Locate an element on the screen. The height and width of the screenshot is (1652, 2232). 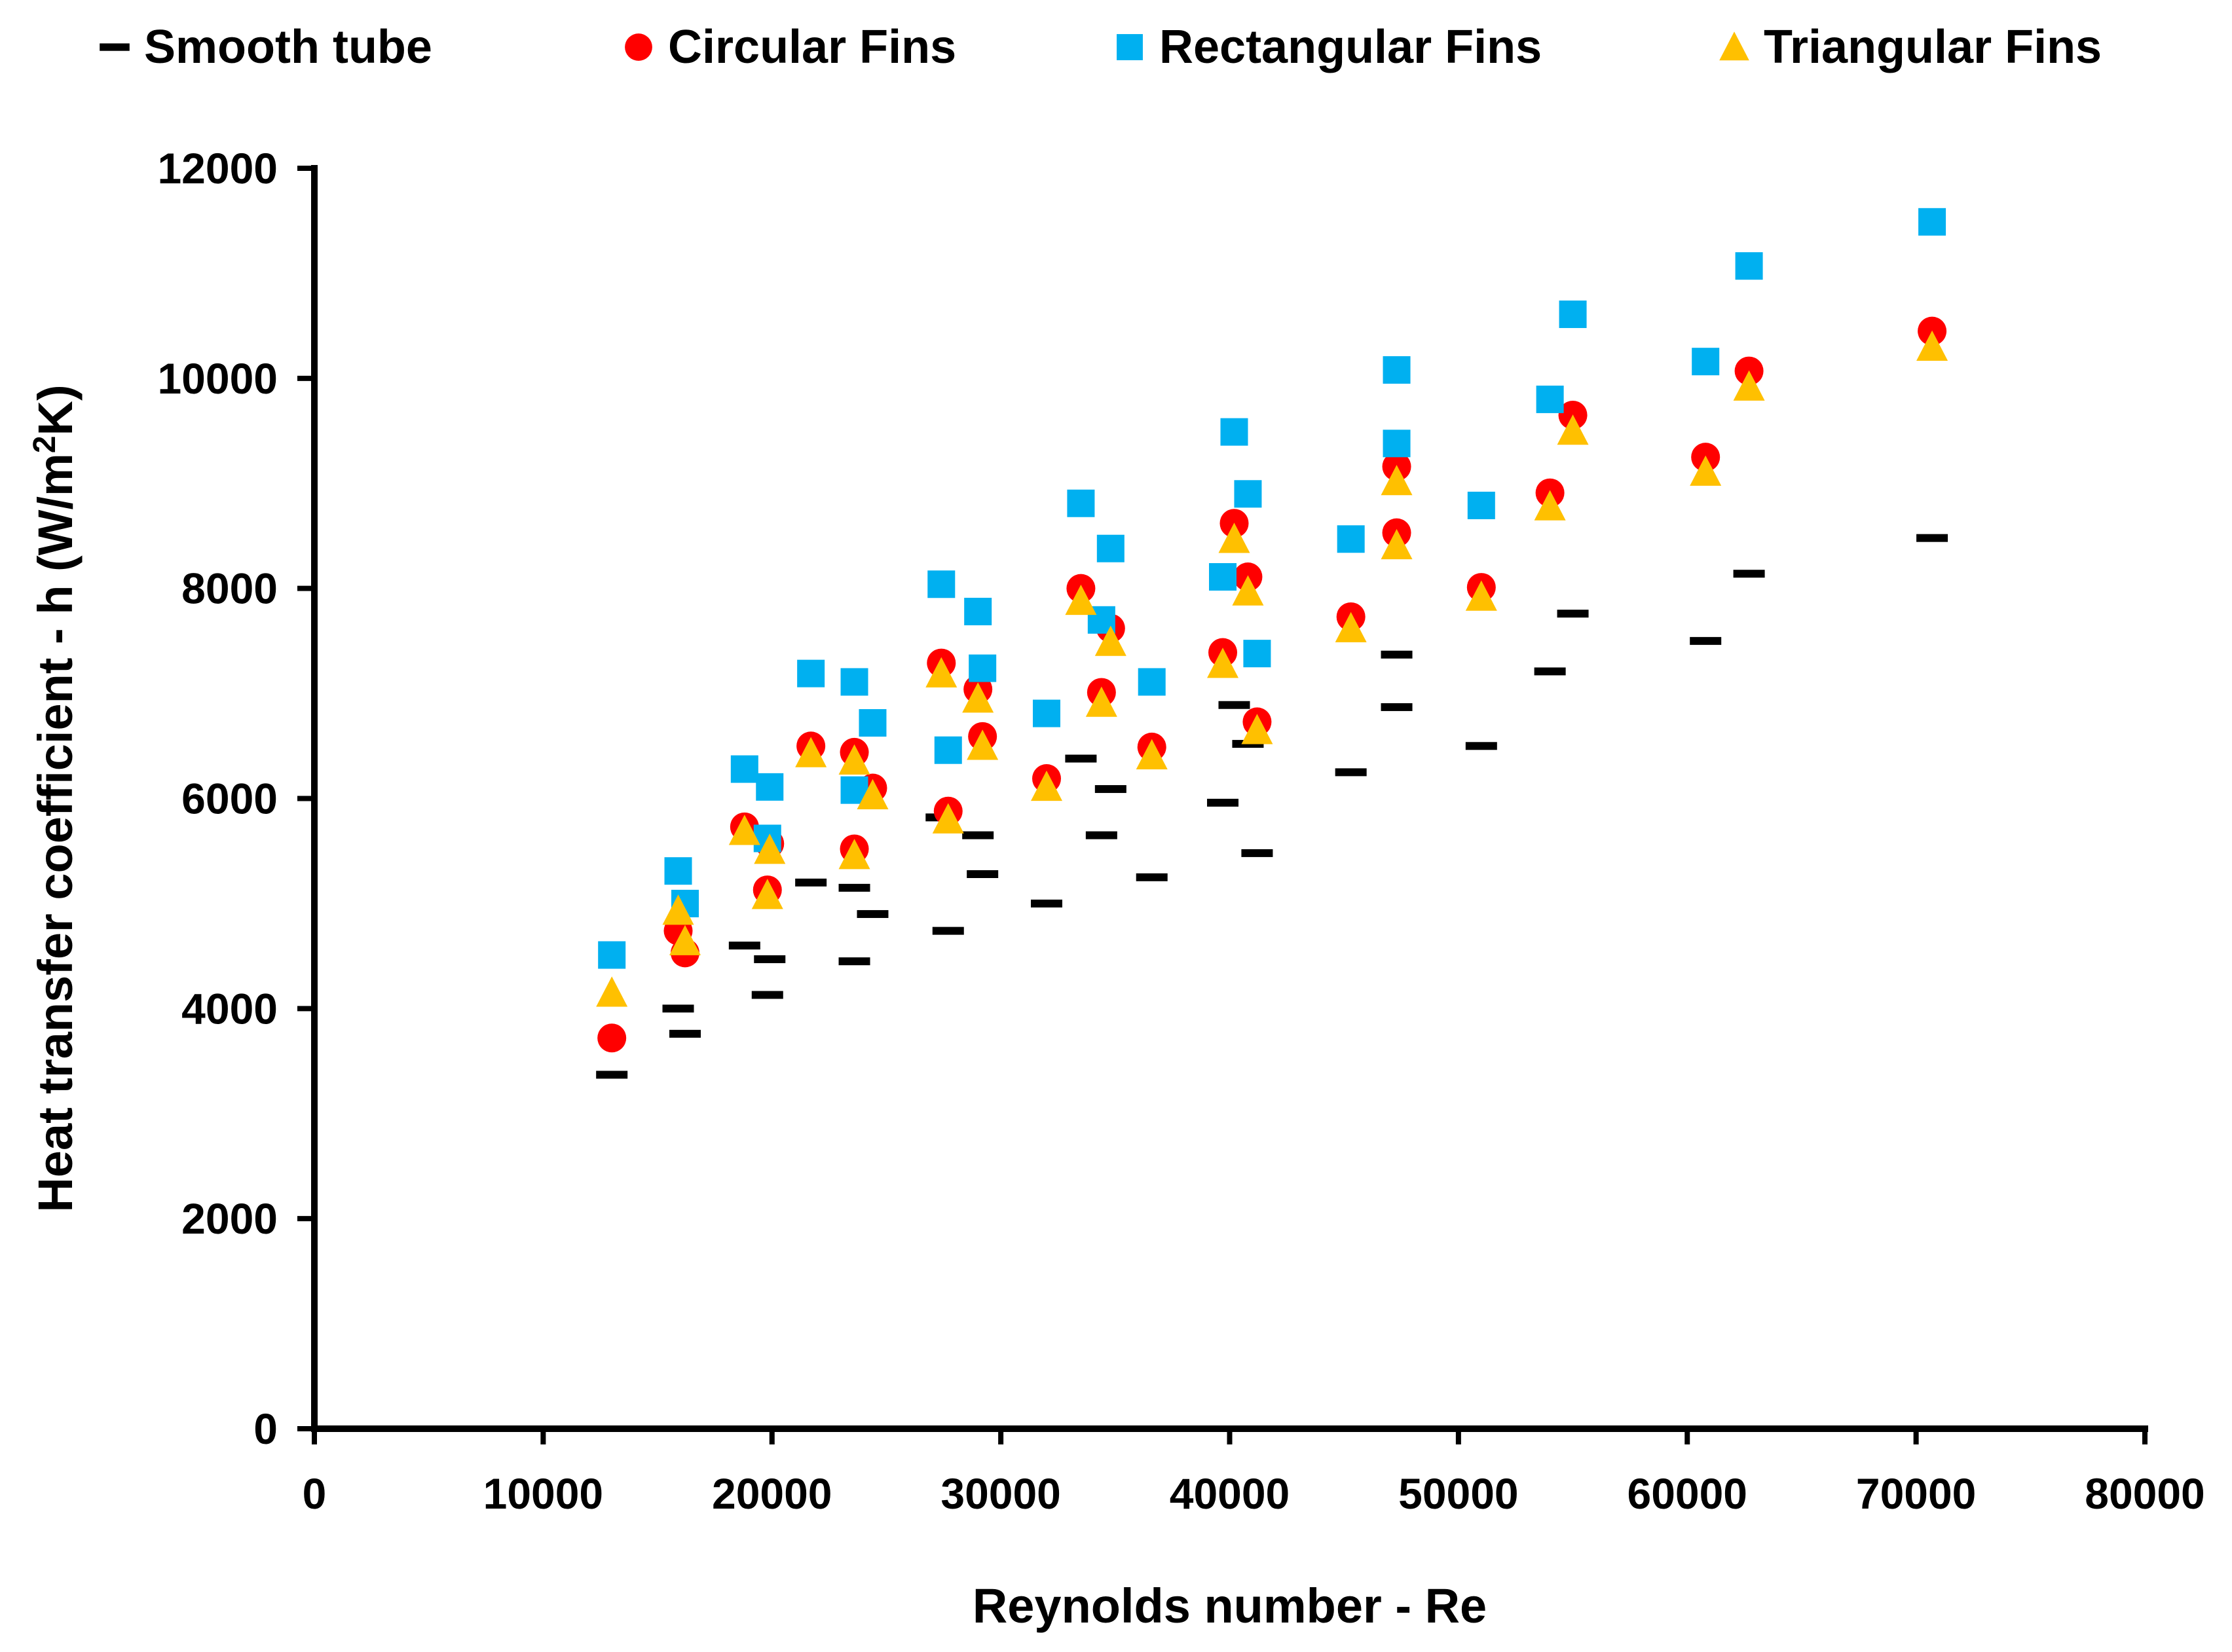
legend-item-smooth-tube: Smooth tube is located at coordinates (266, 47).